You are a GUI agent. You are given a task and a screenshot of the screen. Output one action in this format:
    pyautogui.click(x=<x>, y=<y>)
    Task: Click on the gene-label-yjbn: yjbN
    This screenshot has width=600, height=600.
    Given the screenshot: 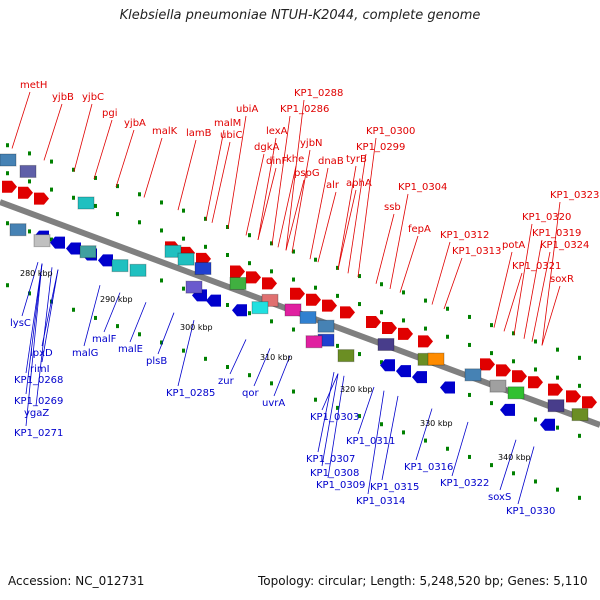 What is the action you would take?
    pyautogui.click(x=311, y=143)
    